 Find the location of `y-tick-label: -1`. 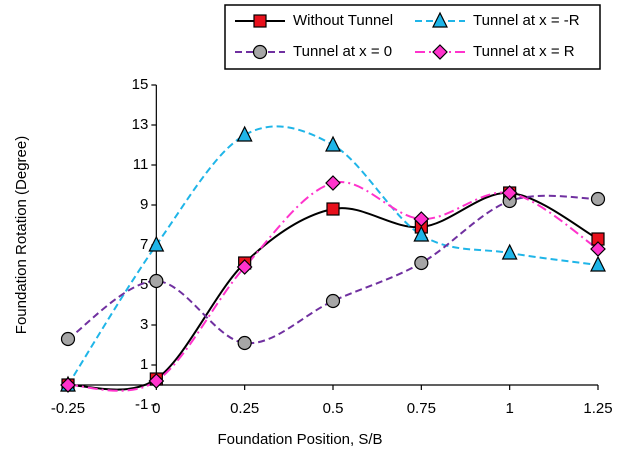

y-tick-label: -1 is located at coordinates (141, 404).